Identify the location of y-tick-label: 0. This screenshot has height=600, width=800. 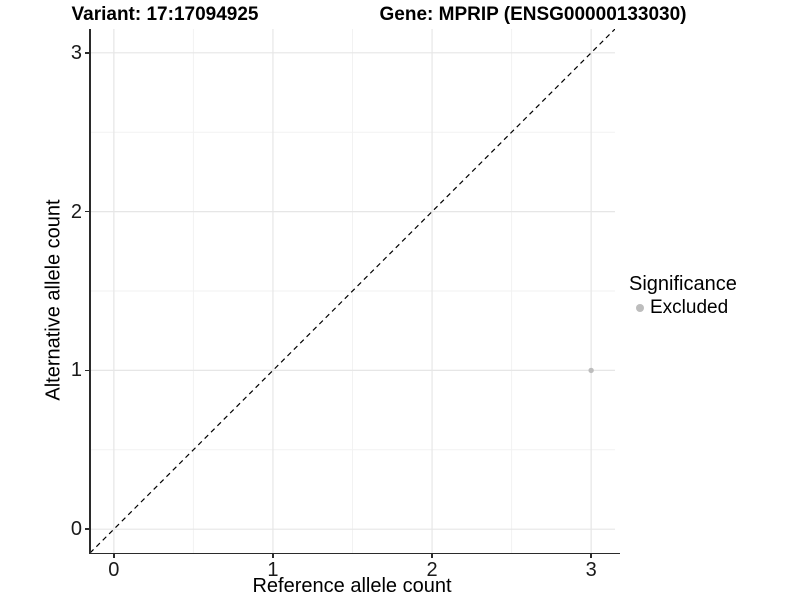
(76, 529).